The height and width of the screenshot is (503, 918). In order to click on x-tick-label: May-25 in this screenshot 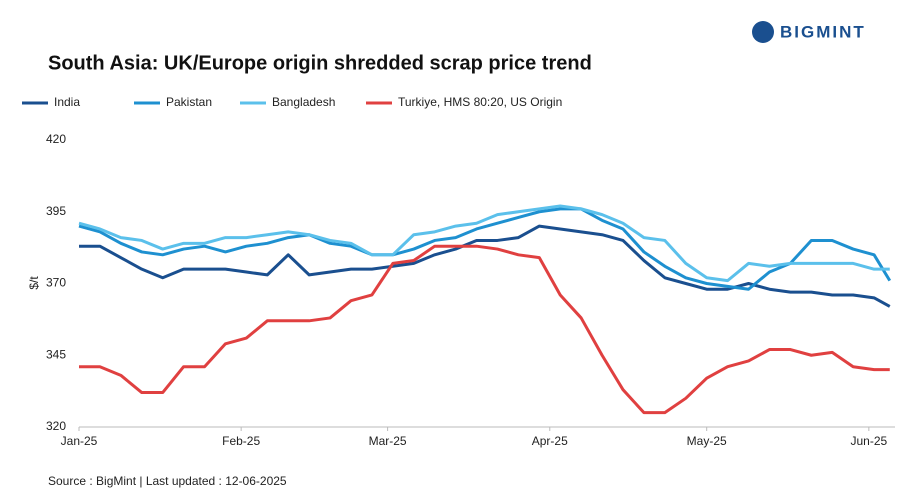, I will do `click(707, 441)`.